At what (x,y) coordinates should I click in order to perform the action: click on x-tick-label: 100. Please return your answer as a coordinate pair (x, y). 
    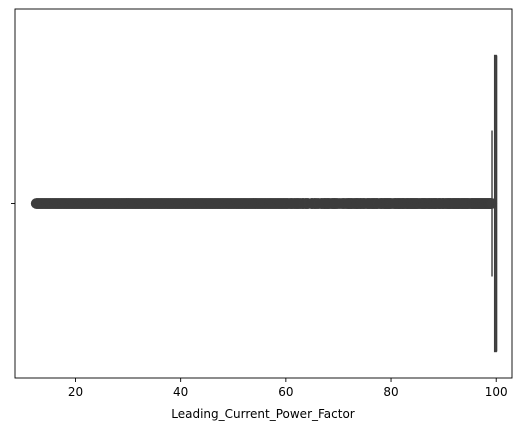
    Looking at the image, I should click on (496, 392).